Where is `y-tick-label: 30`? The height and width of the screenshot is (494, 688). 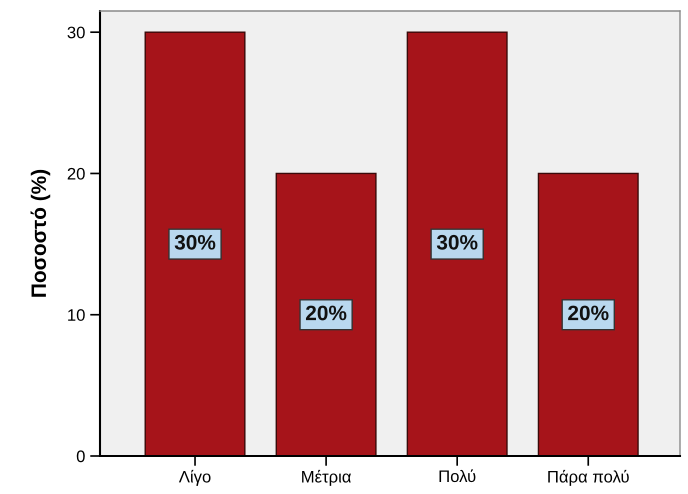
y-tick-label: 30 is located at coordinates (76, 32).